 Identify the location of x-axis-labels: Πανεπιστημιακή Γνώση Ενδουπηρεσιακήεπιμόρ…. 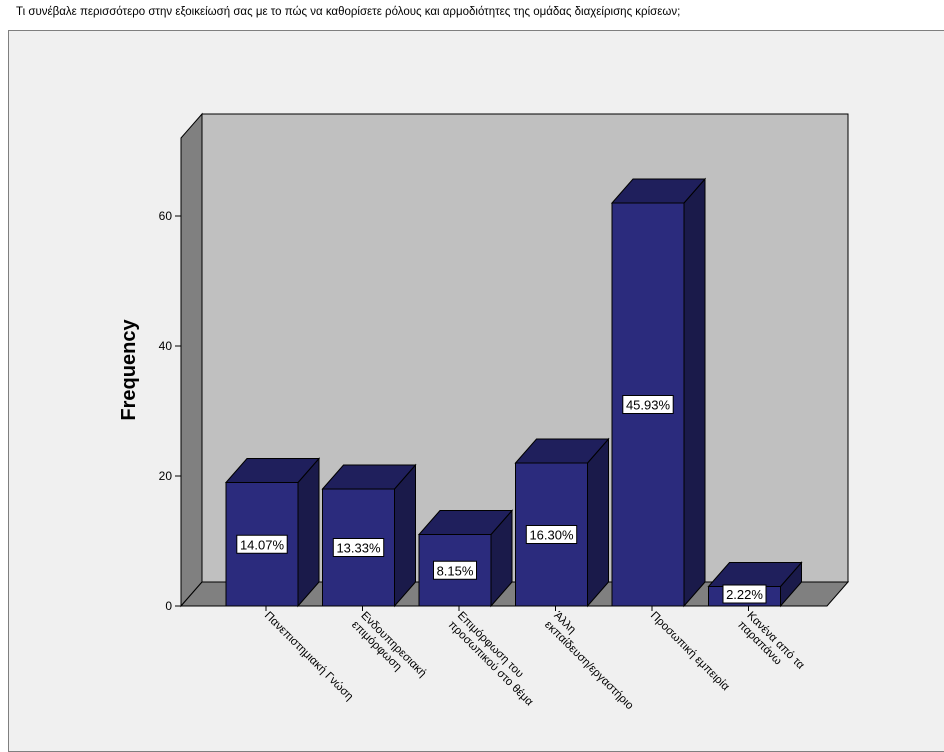
(534, 659).